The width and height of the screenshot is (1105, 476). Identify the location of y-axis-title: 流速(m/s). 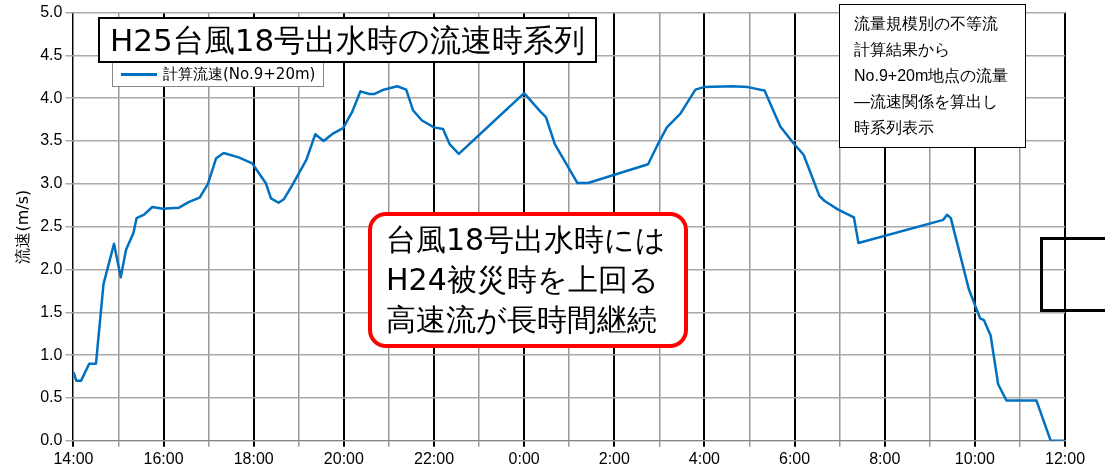
(22, 226).